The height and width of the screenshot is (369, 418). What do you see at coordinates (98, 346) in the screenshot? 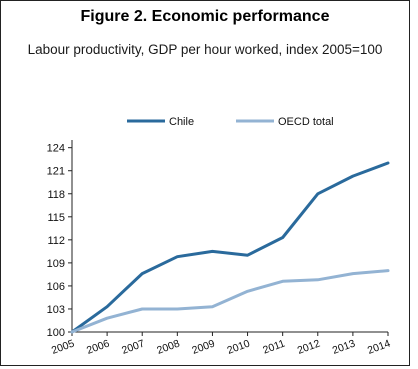
I see `x-tick-label: 2006` at bounding box center [98, 346].